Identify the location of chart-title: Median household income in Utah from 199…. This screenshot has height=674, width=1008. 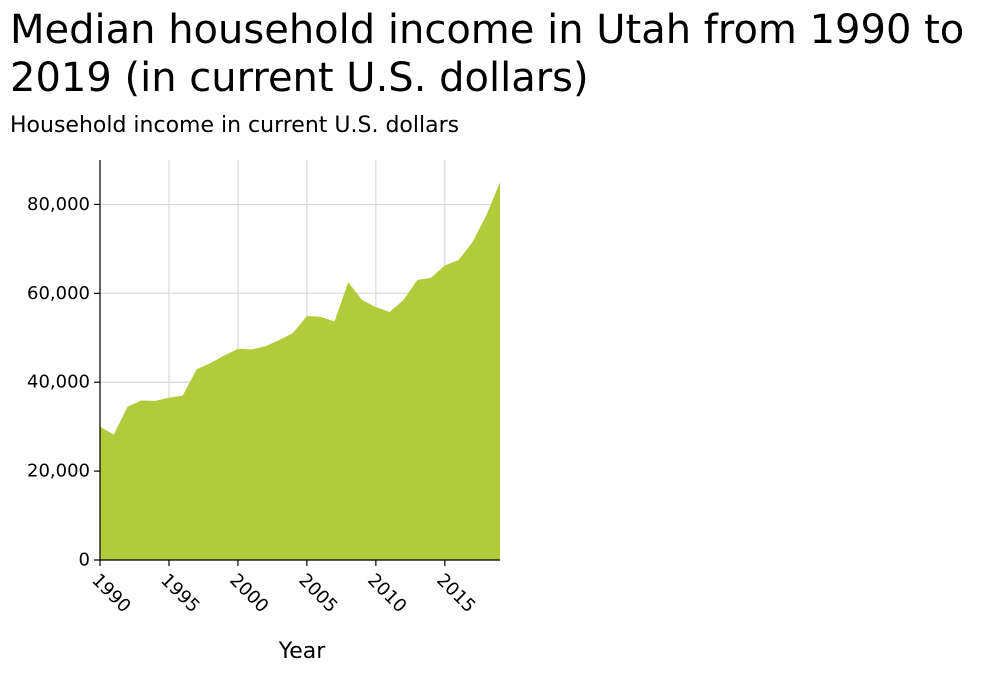
(487, 54).